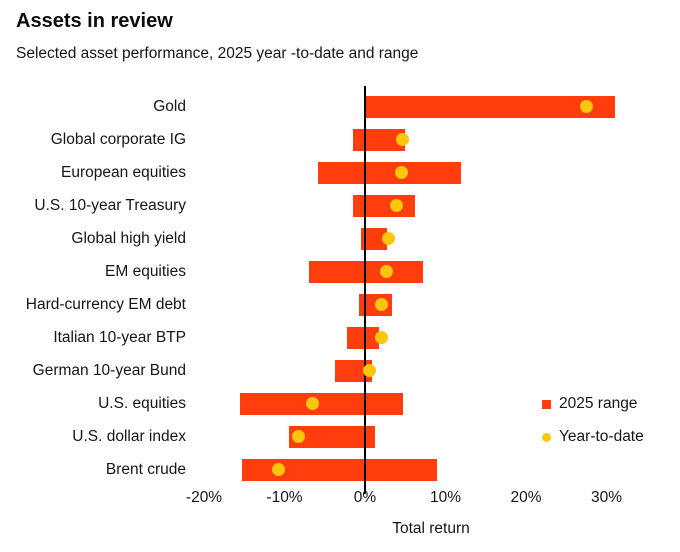 Image resolution: width=680 pixels, height=552 pixels. Describe the element at coordinates (94, 21) in the screenshot. I see `page-title: Assets in review` at that location.